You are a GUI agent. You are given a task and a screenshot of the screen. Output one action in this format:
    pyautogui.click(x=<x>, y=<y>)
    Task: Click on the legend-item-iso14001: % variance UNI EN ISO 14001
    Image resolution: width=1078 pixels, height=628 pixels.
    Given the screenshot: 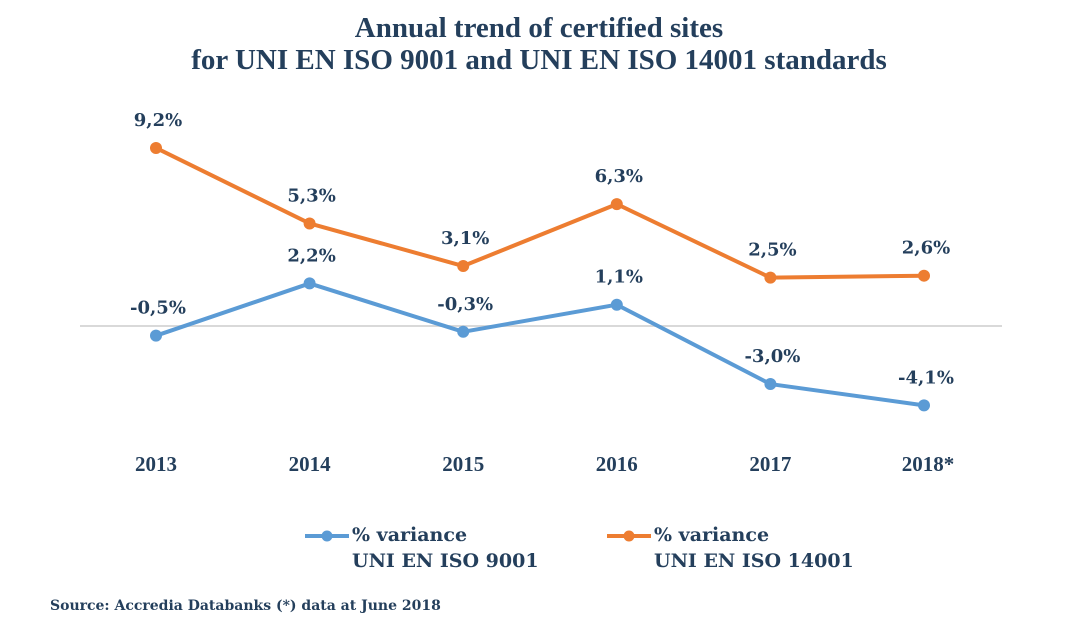 What is the action you would take?
    pyautogui.click(x=730, y=548)
    